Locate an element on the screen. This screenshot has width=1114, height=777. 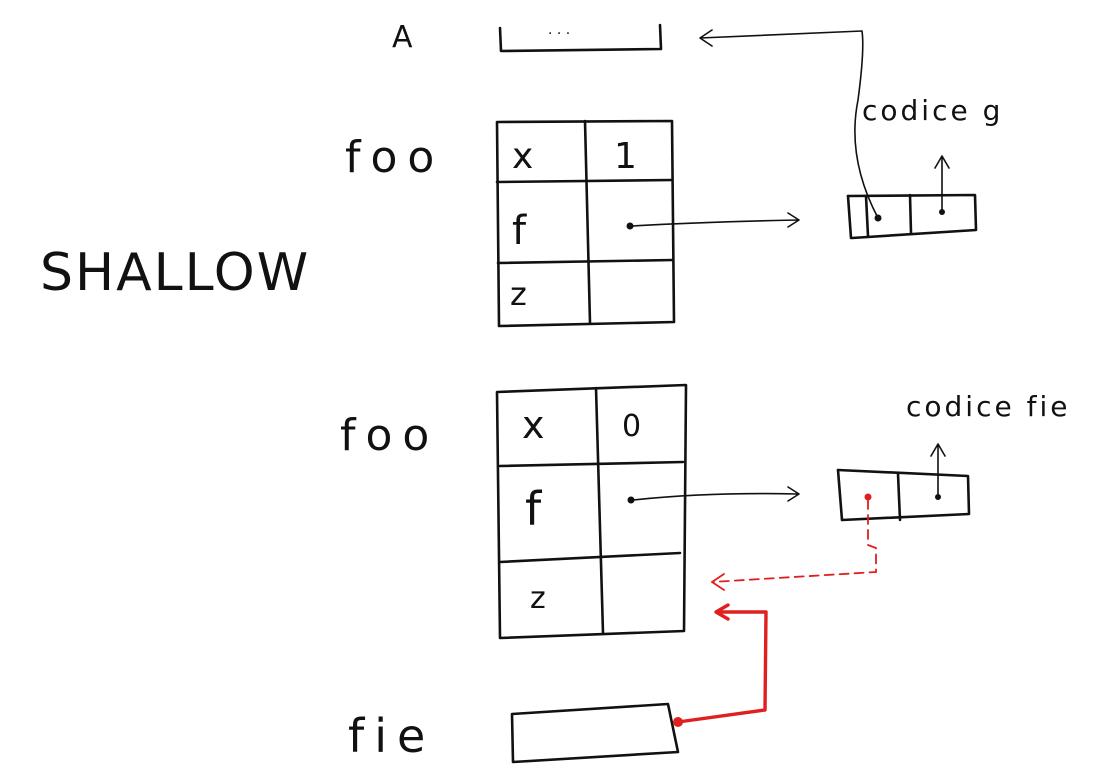
fie-cell is located at coordinates (595, 733).